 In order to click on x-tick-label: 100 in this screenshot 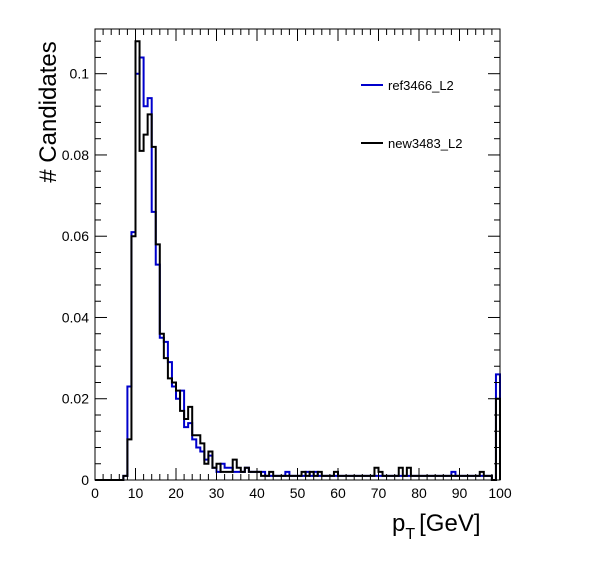, I will do `click(500, 493)`.